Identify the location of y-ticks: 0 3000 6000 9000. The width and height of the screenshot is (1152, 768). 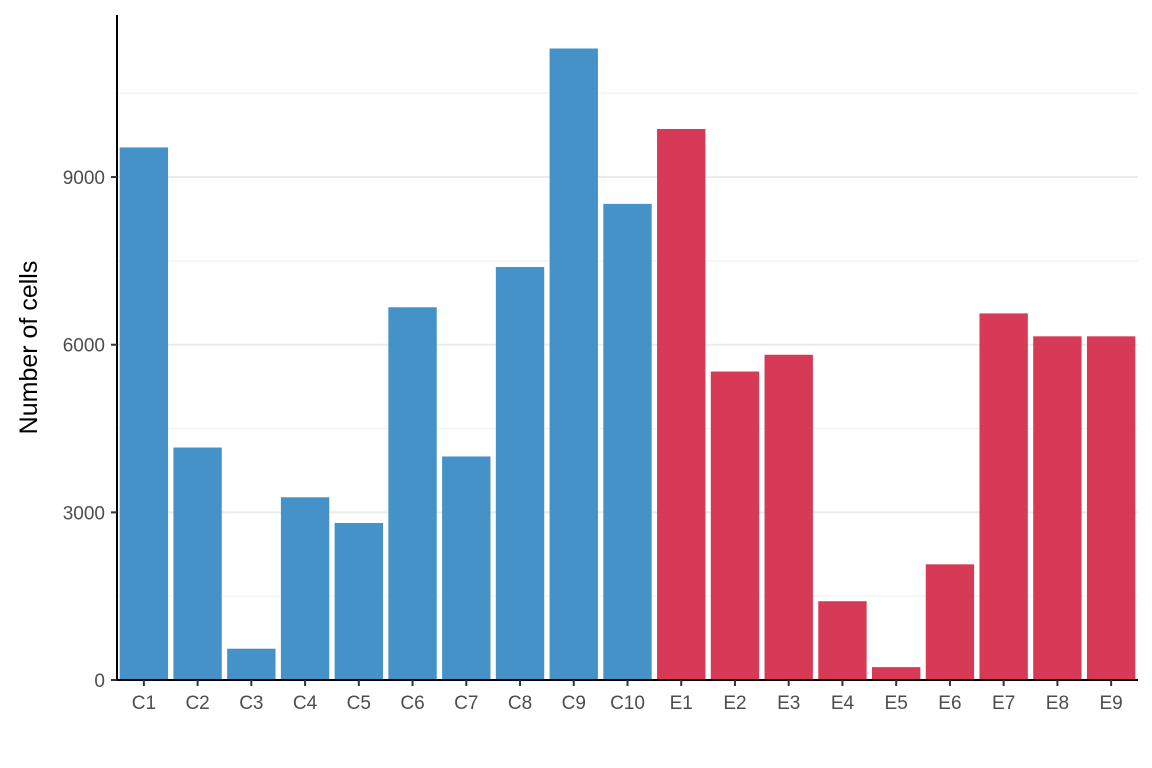
(90, 430).